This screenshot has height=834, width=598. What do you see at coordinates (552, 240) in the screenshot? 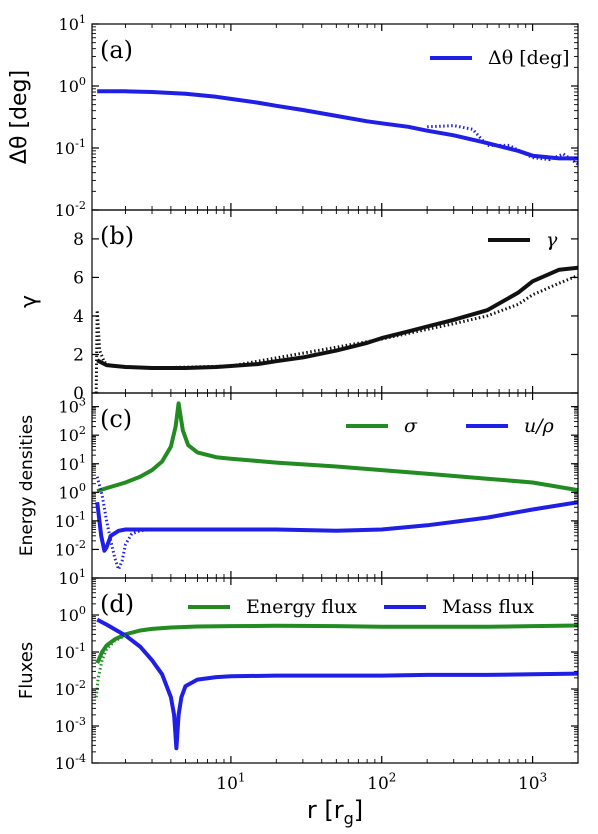
I see `legend-label-b-0: γ` at bounding box center [552, 240].